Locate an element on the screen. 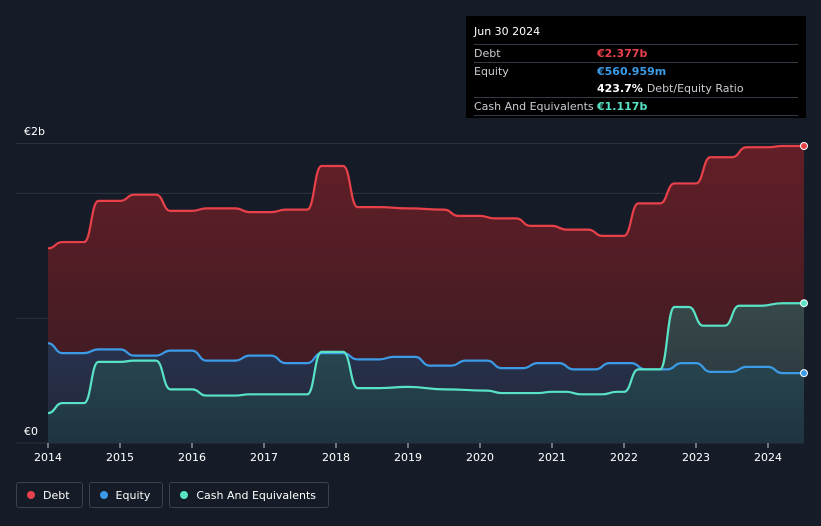 The width and height of the screenshot is (821, 526). tooltip-ratio-label: Debt/Equity Ratio is located at coordinates (695, 88).